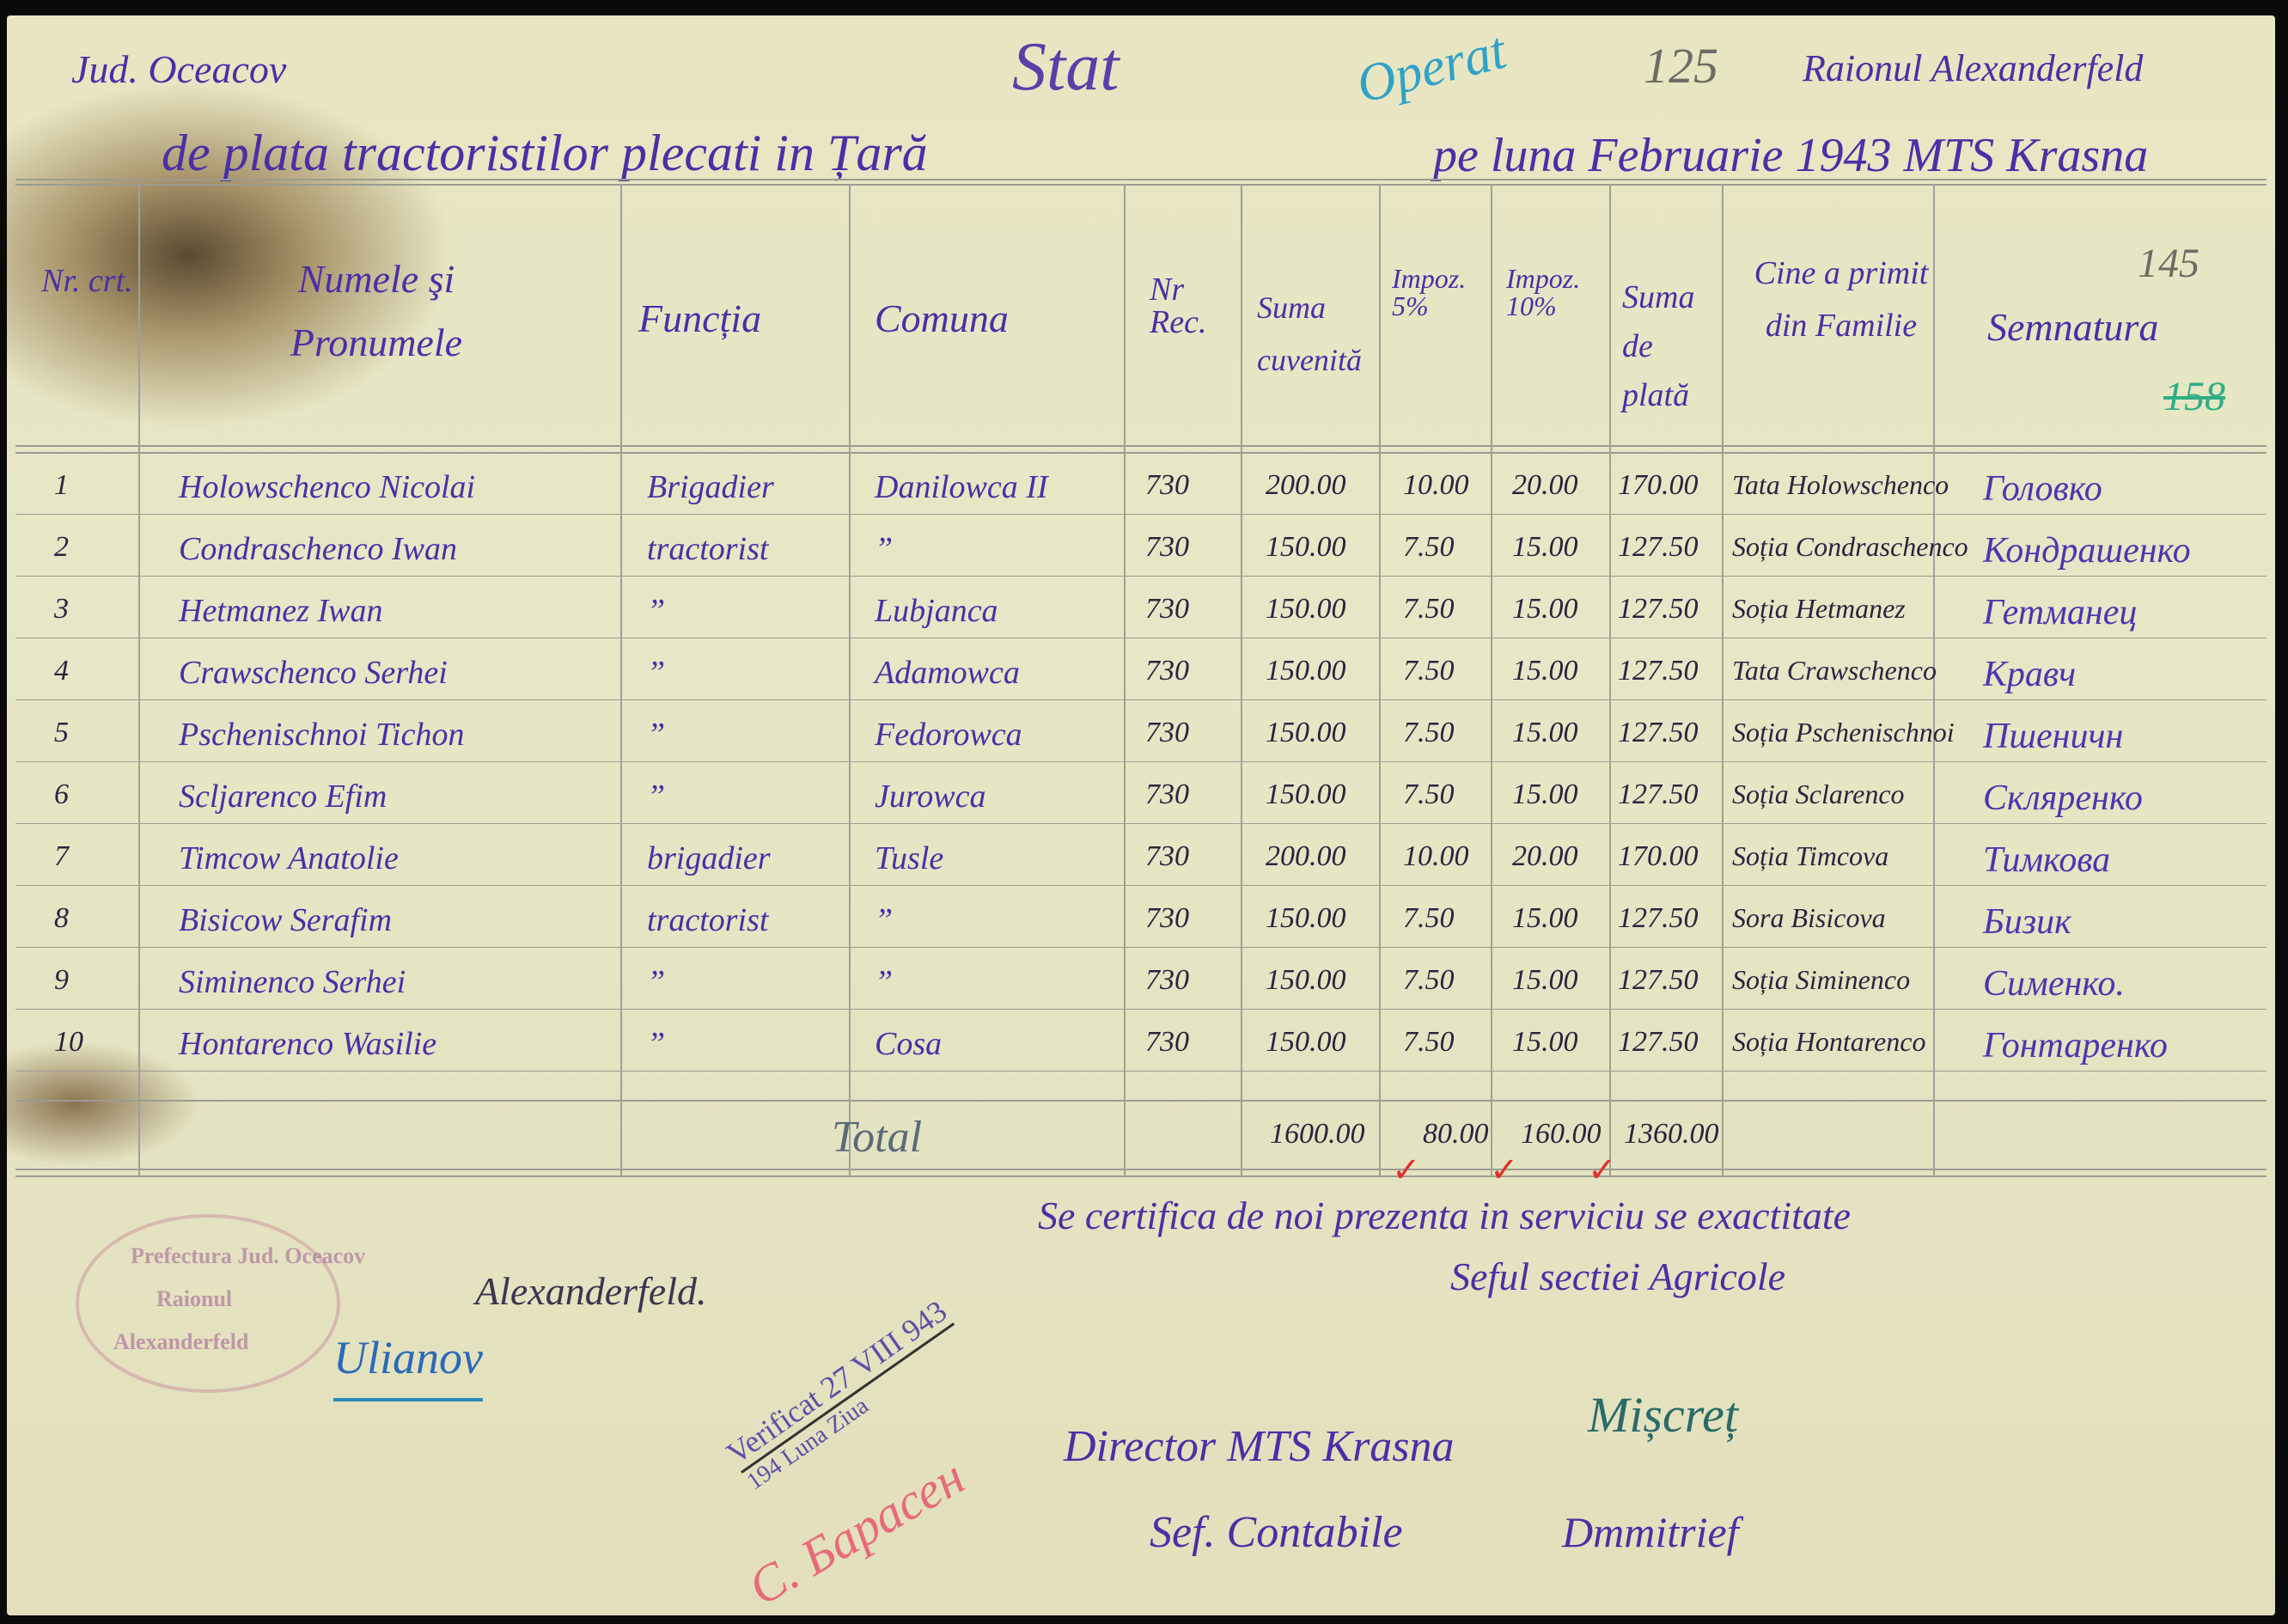 The height and width of the screenshot is (1624, 2288). What do you see at coordinates (2073, 327) in the screenshot?
I see `col-header-signature: Semnatura` at bounding box center [2073, 327].